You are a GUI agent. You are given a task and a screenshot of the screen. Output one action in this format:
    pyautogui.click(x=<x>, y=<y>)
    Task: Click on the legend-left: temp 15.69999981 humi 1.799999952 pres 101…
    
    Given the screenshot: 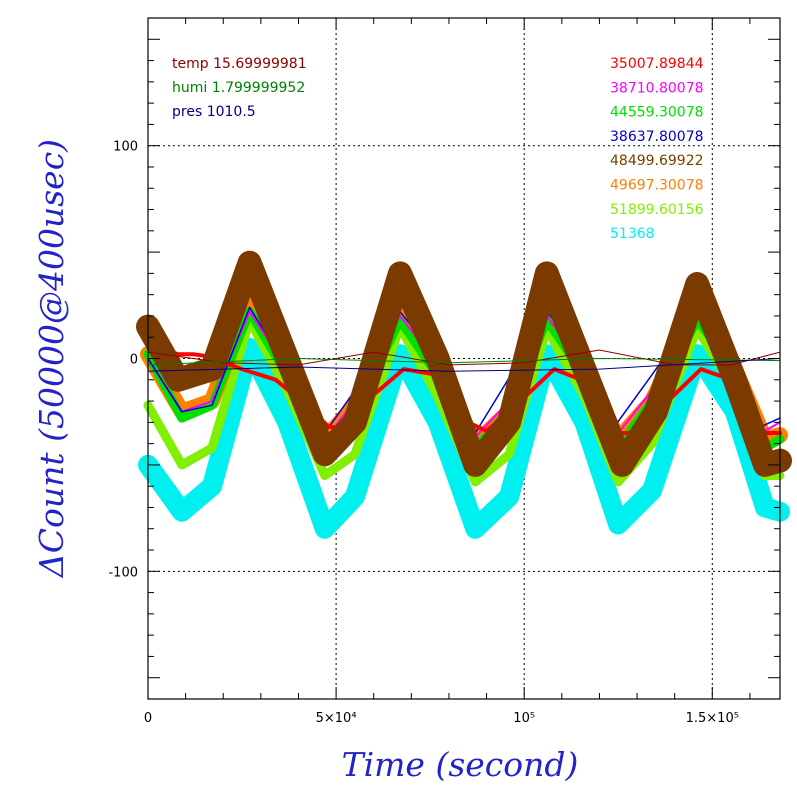 What is the action you would take?
    pyautogui.click(x=239, y=88)
    